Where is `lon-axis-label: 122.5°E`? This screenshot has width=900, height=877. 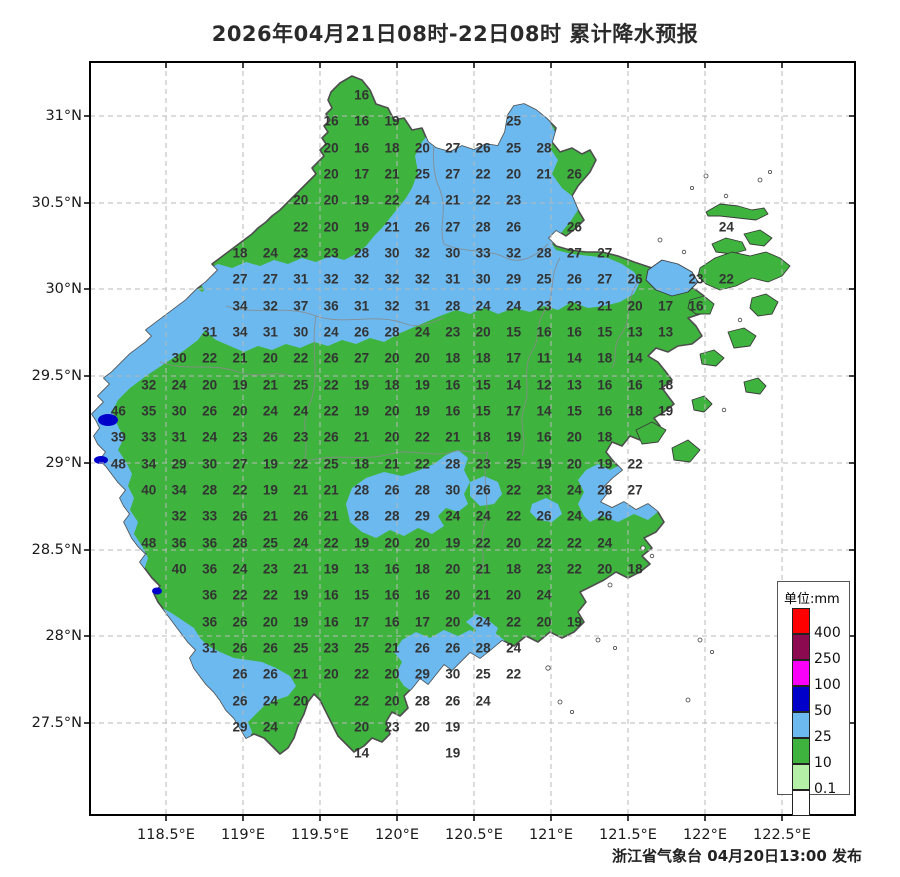
lon-axis-label: 122.5°E is located at coordinates (782, 835).